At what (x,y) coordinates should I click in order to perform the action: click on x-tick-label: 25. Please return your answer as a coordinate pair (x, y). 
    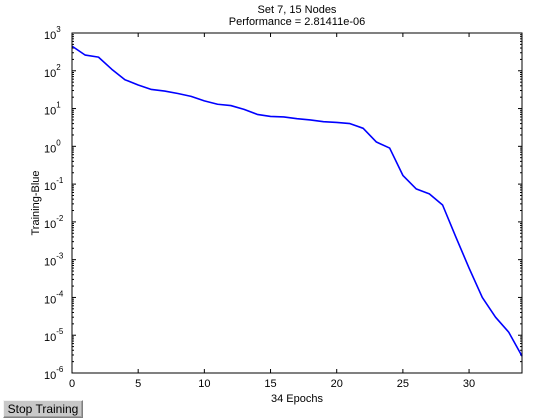
    Looking at the image, I should click on (403, 384).